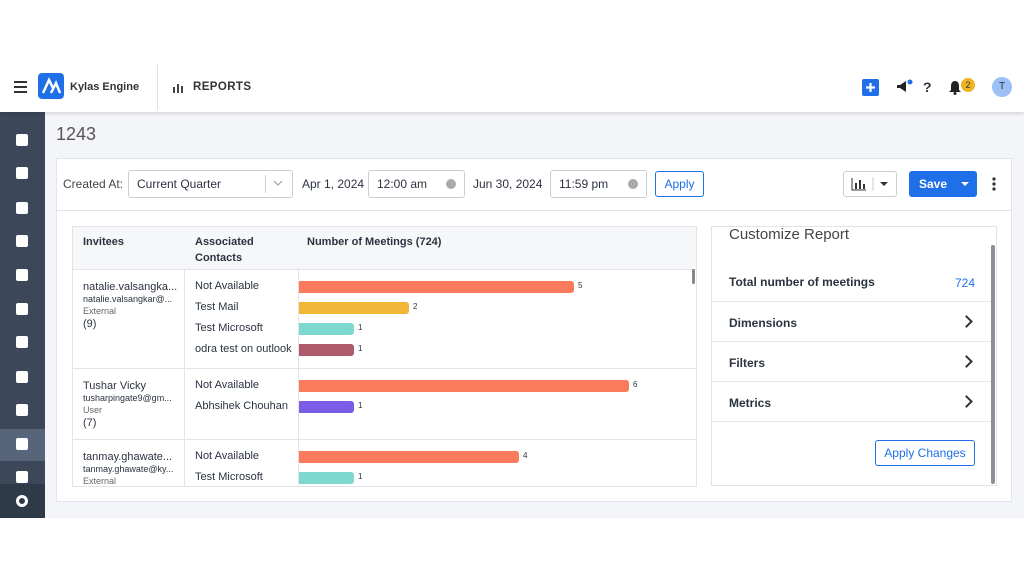  I want to click on announcement-icon, so click(904, 87).